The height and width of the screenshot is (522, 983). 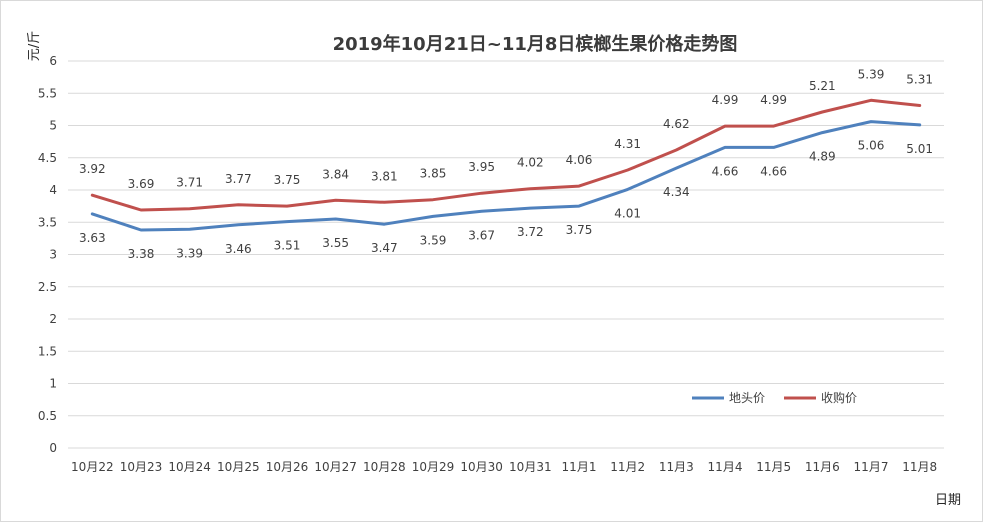 What do you see at coordinates (433, 467) in the screenshot?
I see `x-tick-label: 10月29` at bounding box center [433, 467].